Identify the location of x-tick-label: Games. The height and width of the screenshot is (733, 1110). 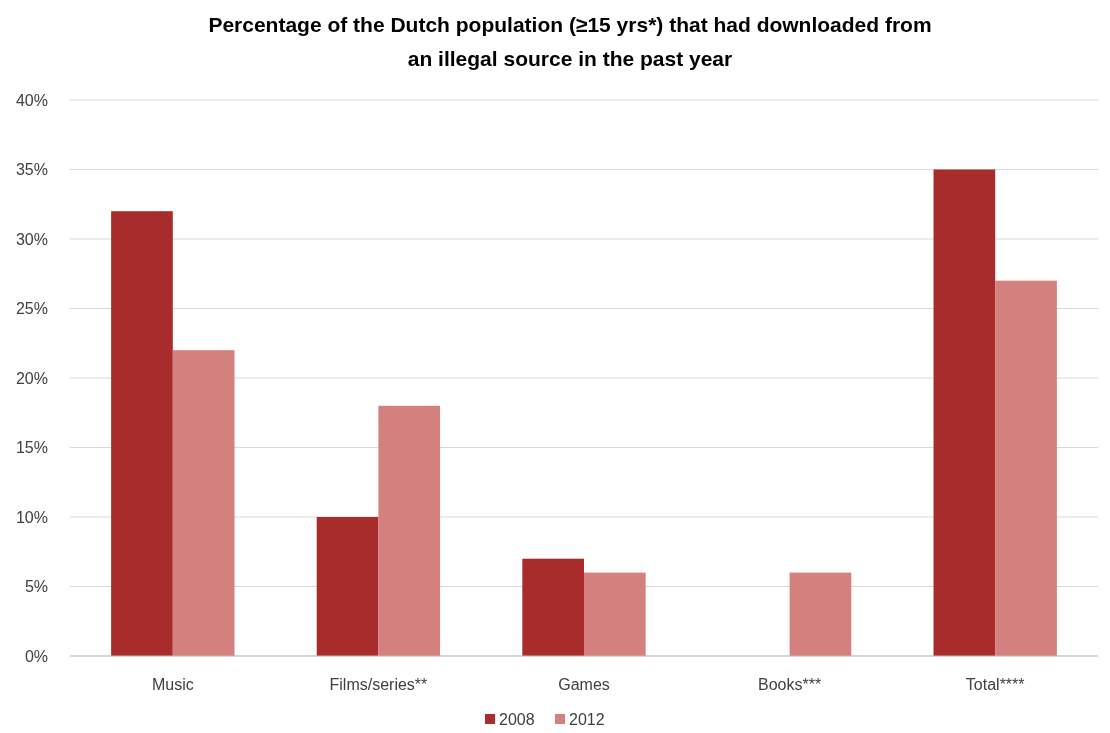
(584, 684).